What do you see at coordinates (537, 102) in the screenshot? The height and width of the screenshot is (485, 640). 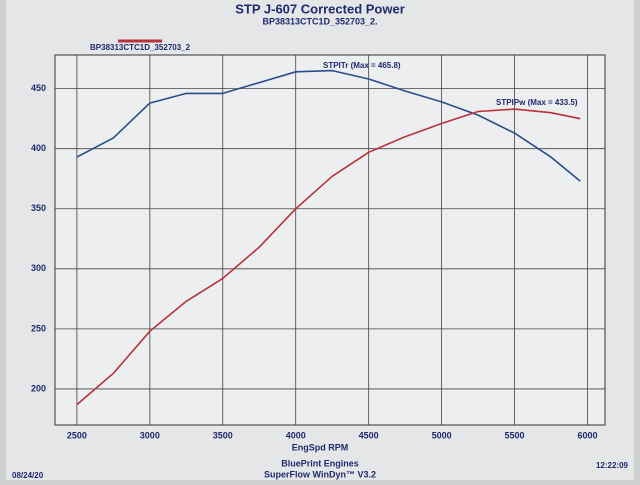 I see `annotation: STPIPw (Max = 433.5)` at bounding box center [537, 102].